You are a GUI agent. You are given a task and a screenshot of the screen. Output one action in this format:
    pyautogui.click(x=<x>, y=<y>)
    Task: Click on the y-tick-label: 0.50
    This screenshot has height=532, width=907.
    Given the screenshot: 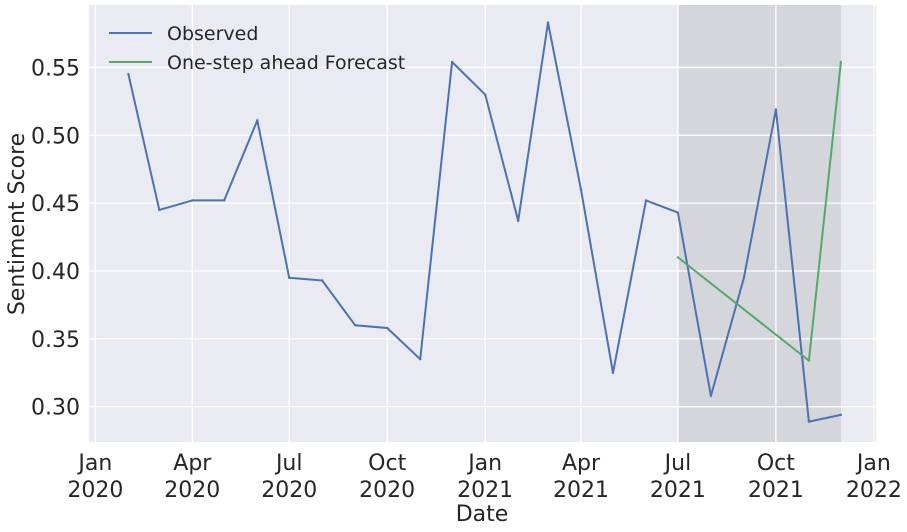 What is the action you would take?
    pyautogui.click(x=55, y=136)
    